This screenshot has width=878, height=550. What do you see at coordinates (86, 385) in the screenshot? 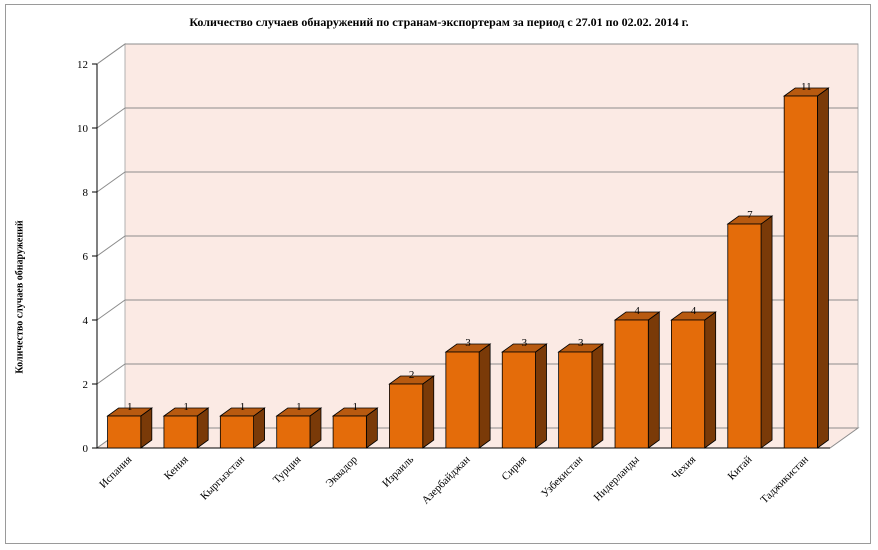
I see `y-tick-label: 2` at bounding box center [86, 385].